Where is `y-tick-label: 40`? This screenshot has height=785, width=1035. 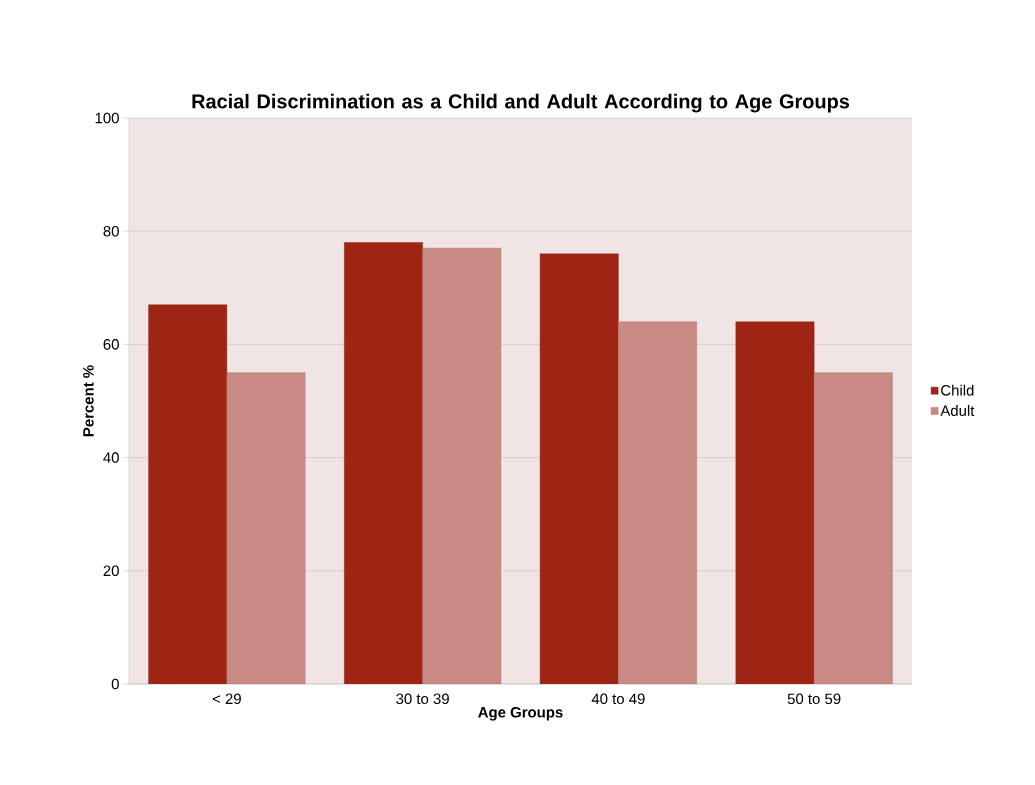 y-tick-label: 40 is located at coordinates (111, 457).